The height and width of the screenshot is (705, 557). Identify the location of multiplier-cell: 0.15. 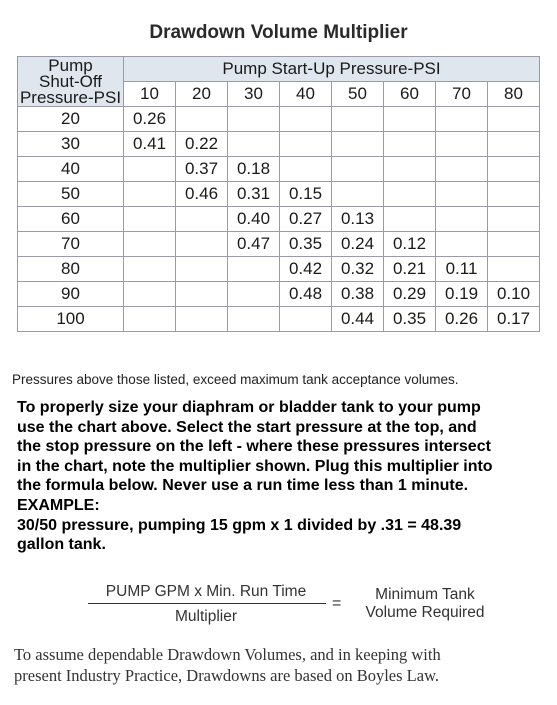
(305, 194).